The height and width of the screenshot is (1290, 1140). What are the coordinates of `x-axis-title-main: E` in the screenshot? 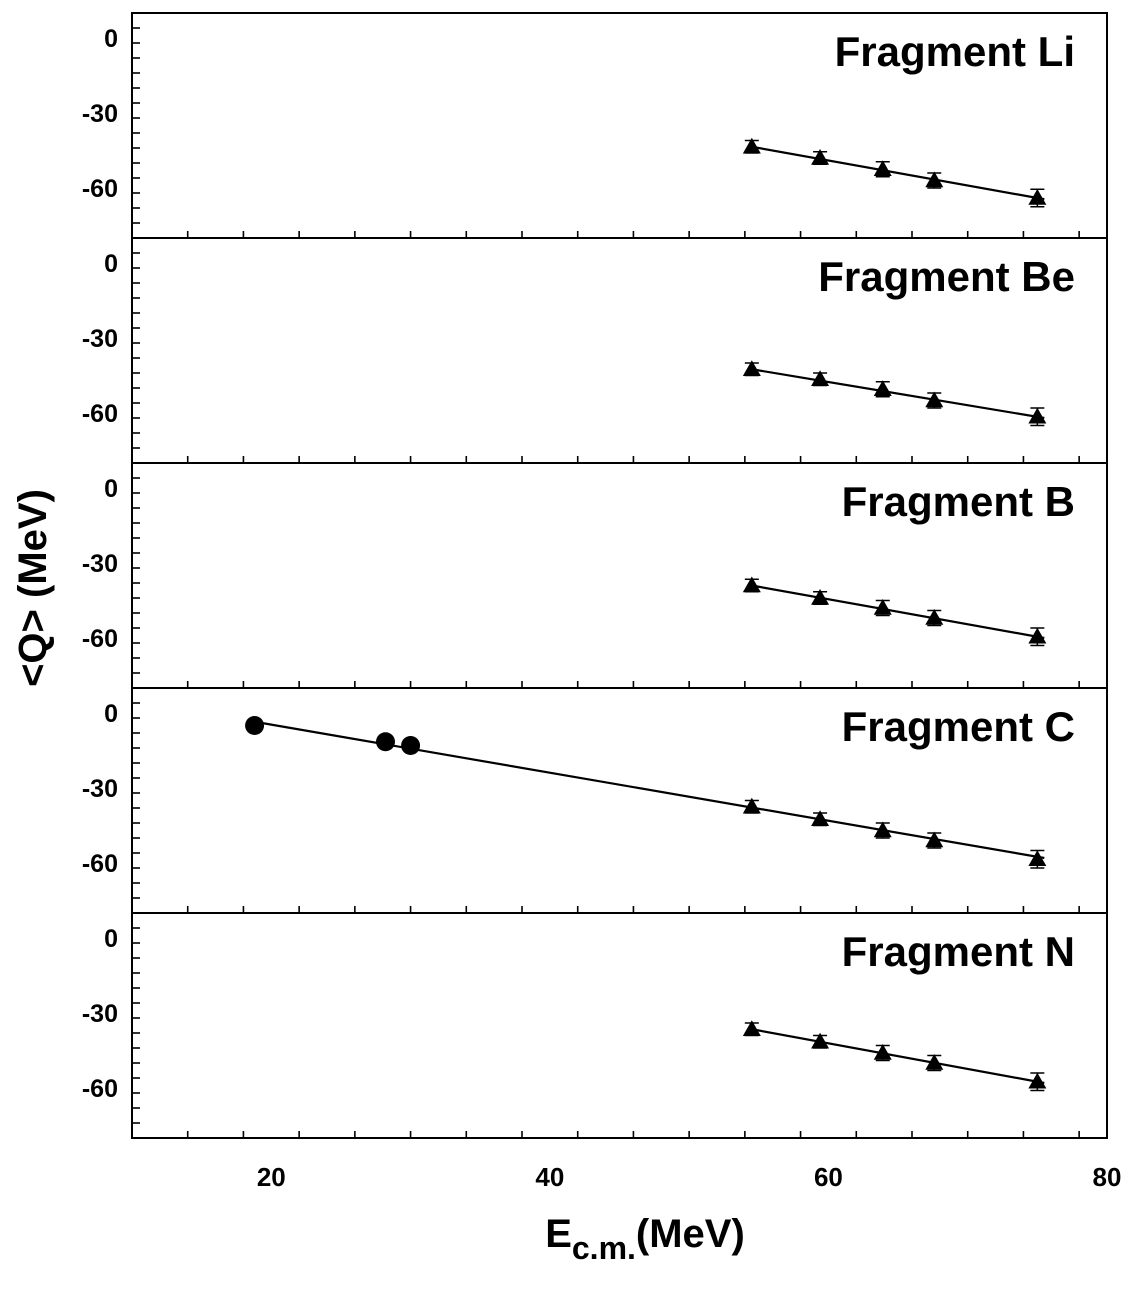 It's located at (558, 1234).